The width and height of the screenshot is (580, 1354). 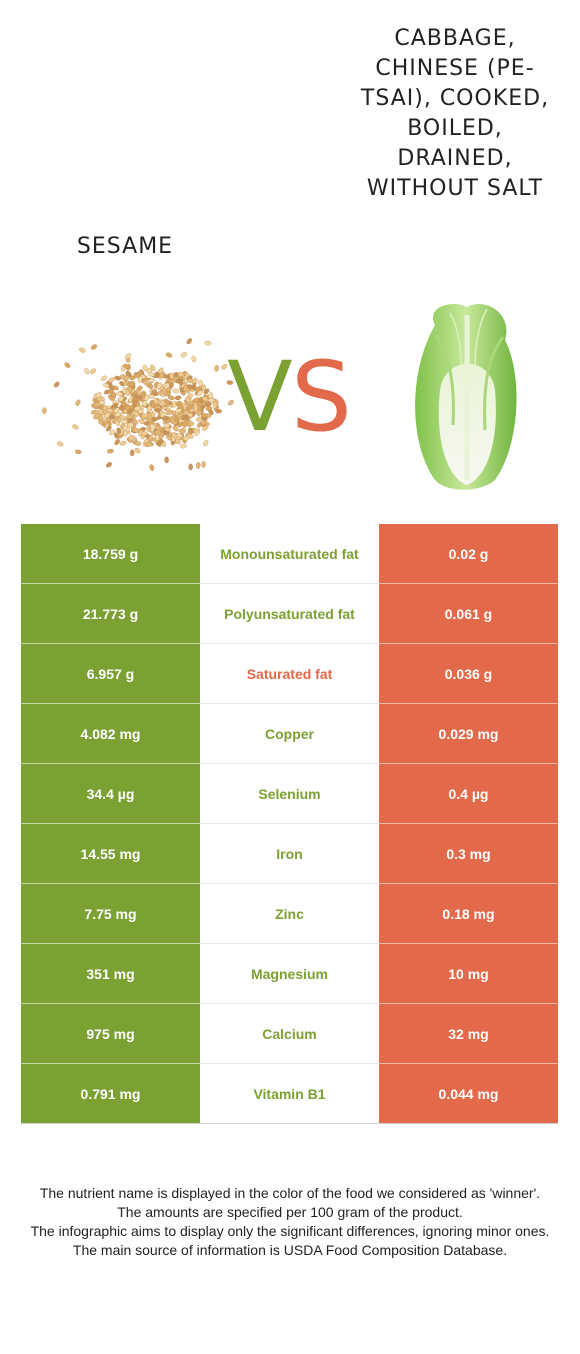 I want to click on nutrient-name-cell: Selenium, so click(x=289, y=794).